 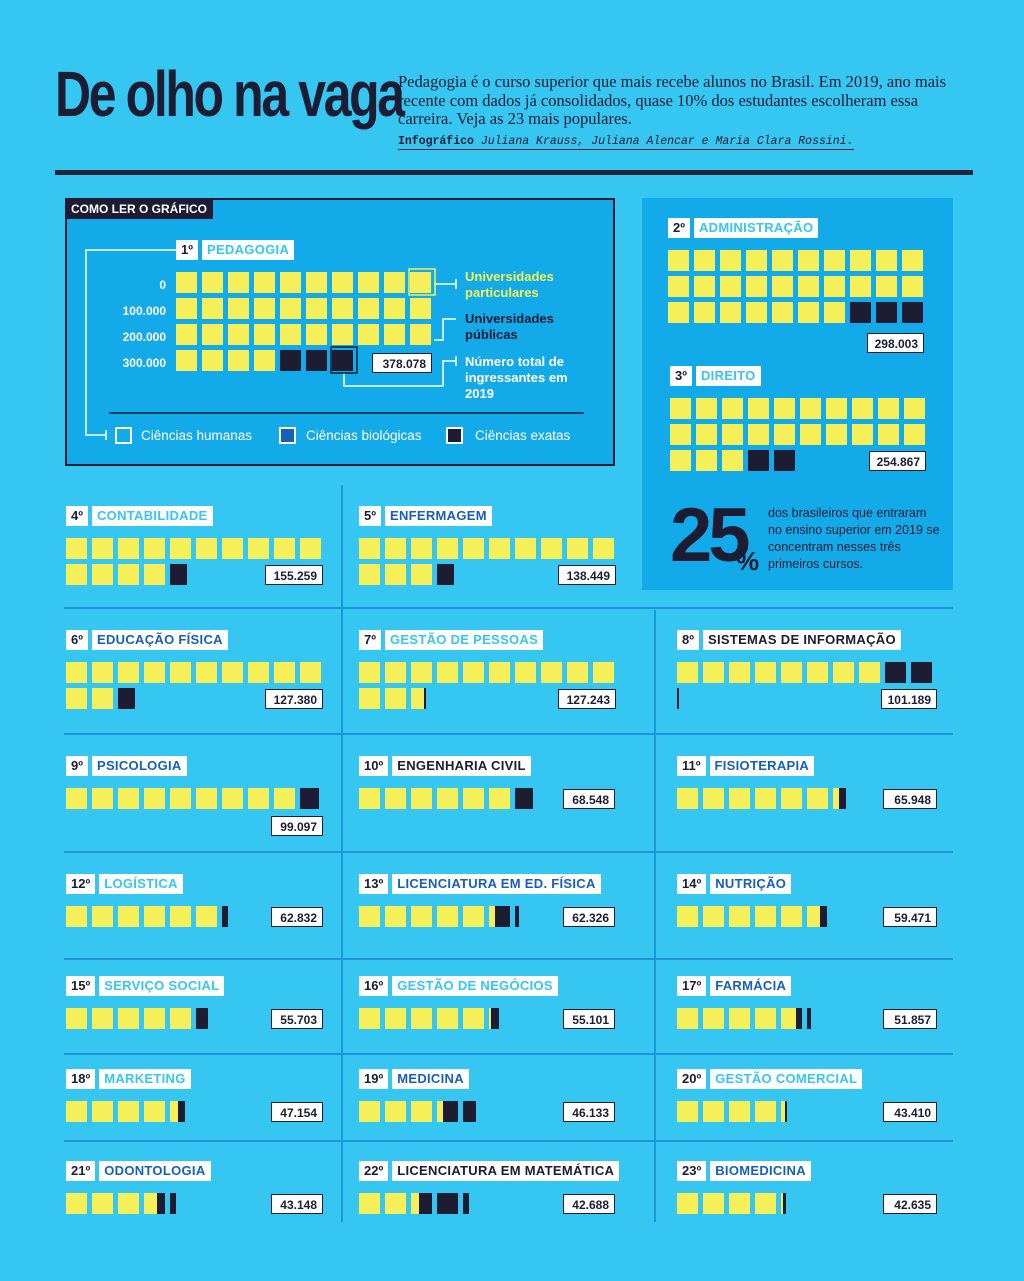 I want to click on humanas-swatch, so click(x=123, y=435).